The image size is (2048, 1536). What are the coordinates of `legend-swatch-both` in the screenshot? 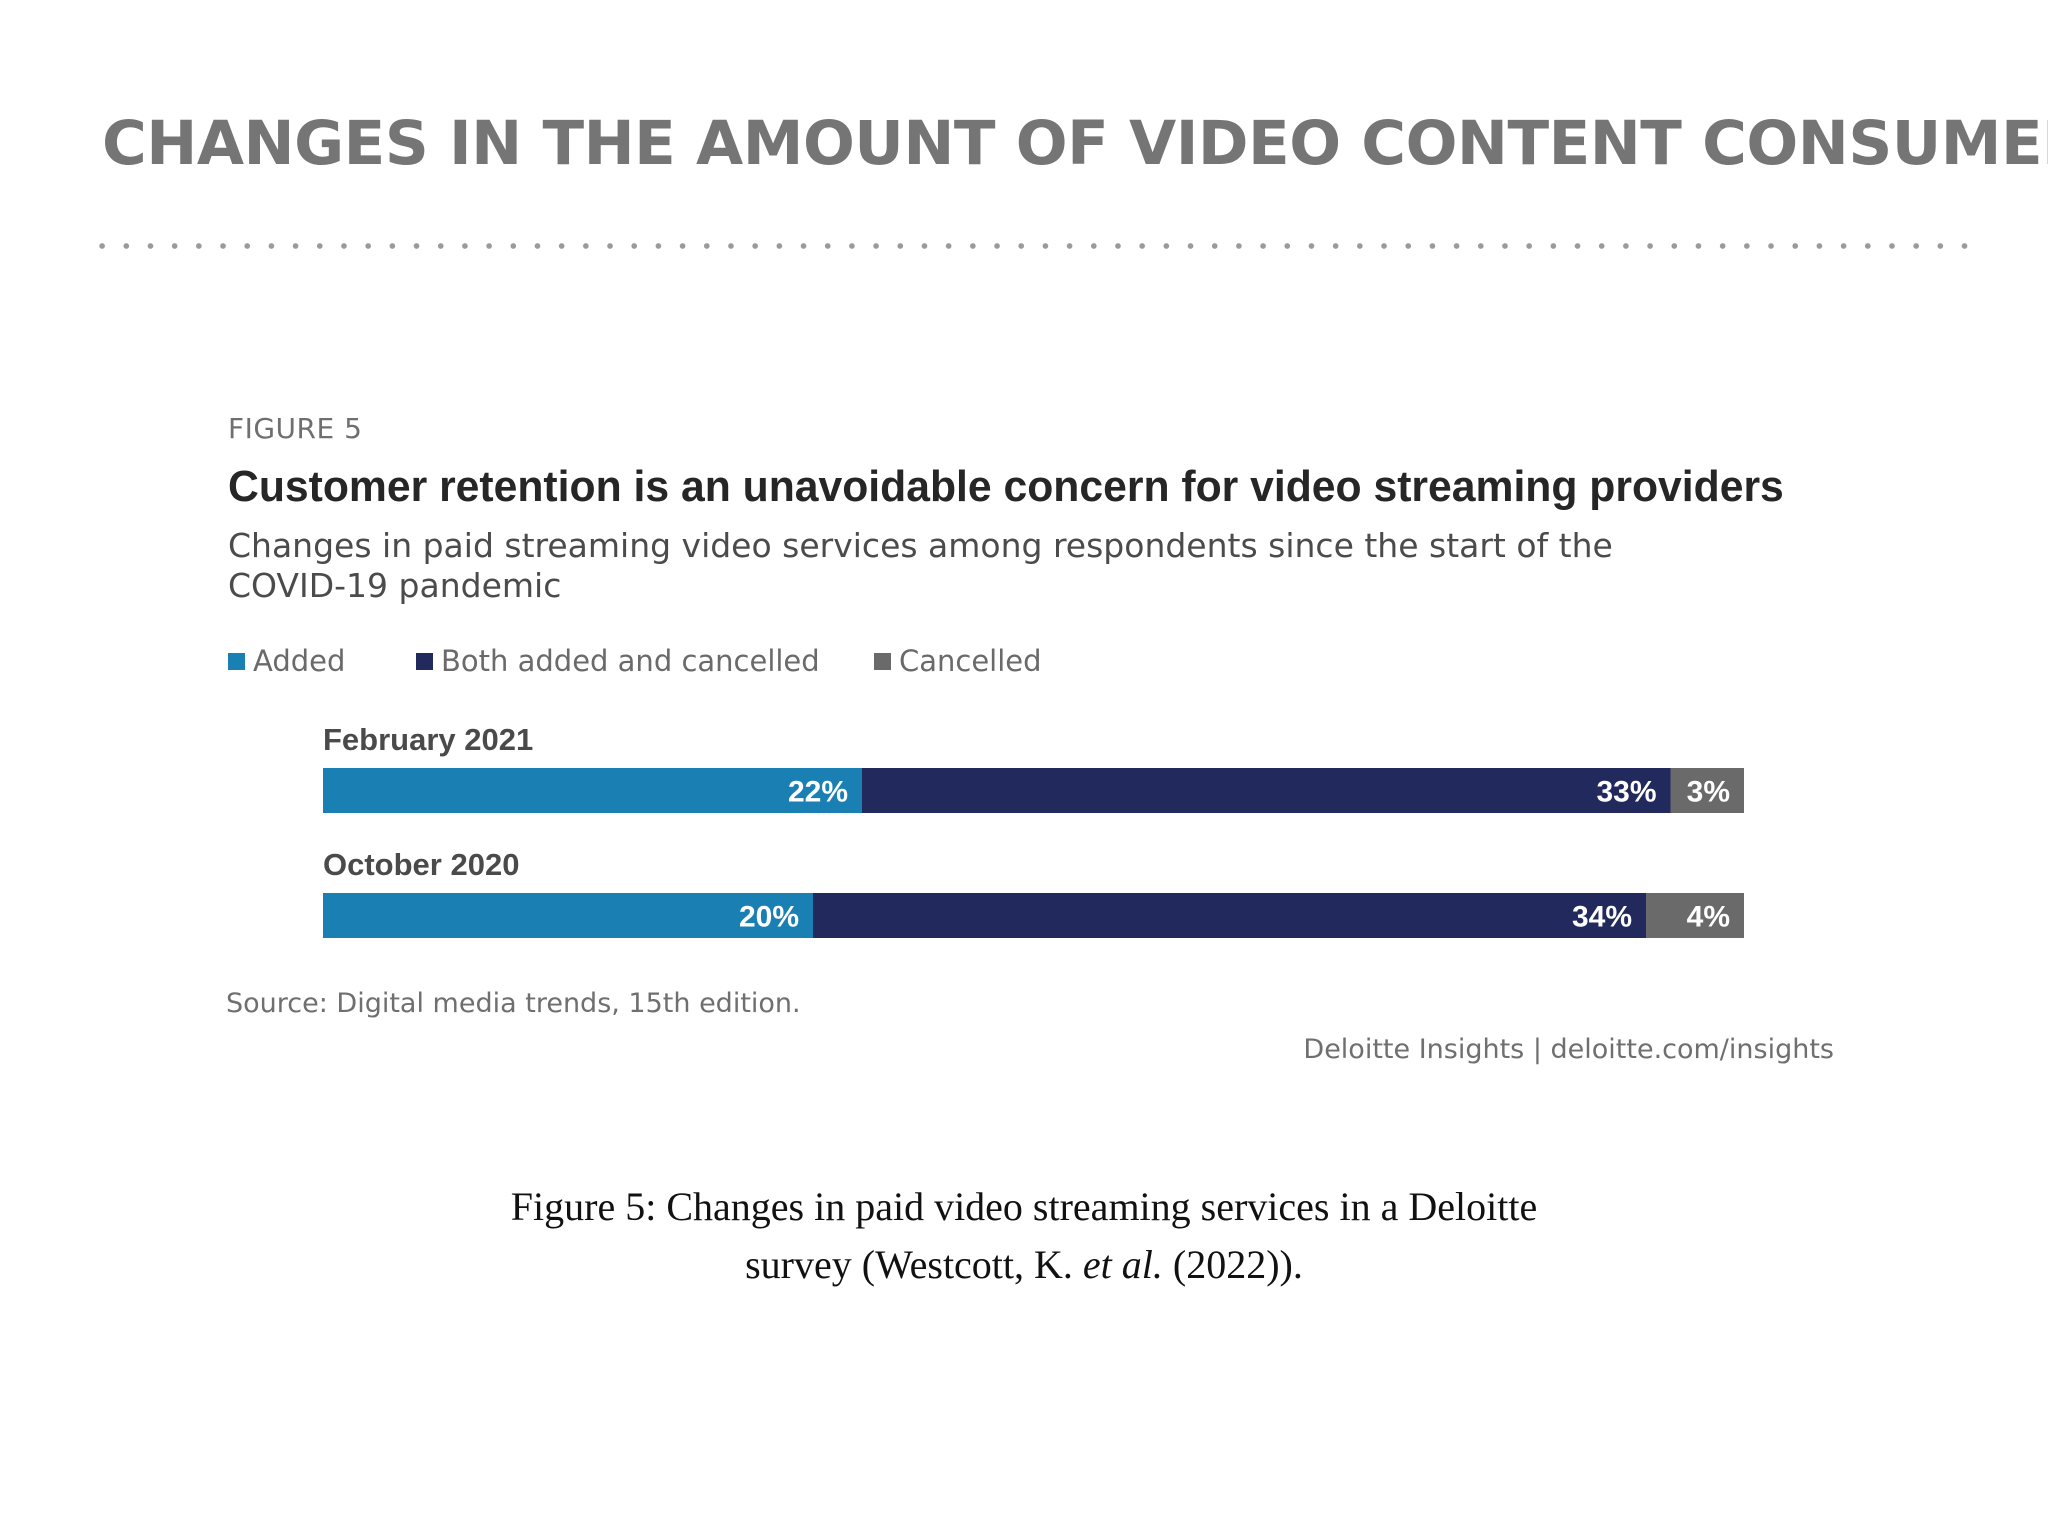 It's located at (424, 661).